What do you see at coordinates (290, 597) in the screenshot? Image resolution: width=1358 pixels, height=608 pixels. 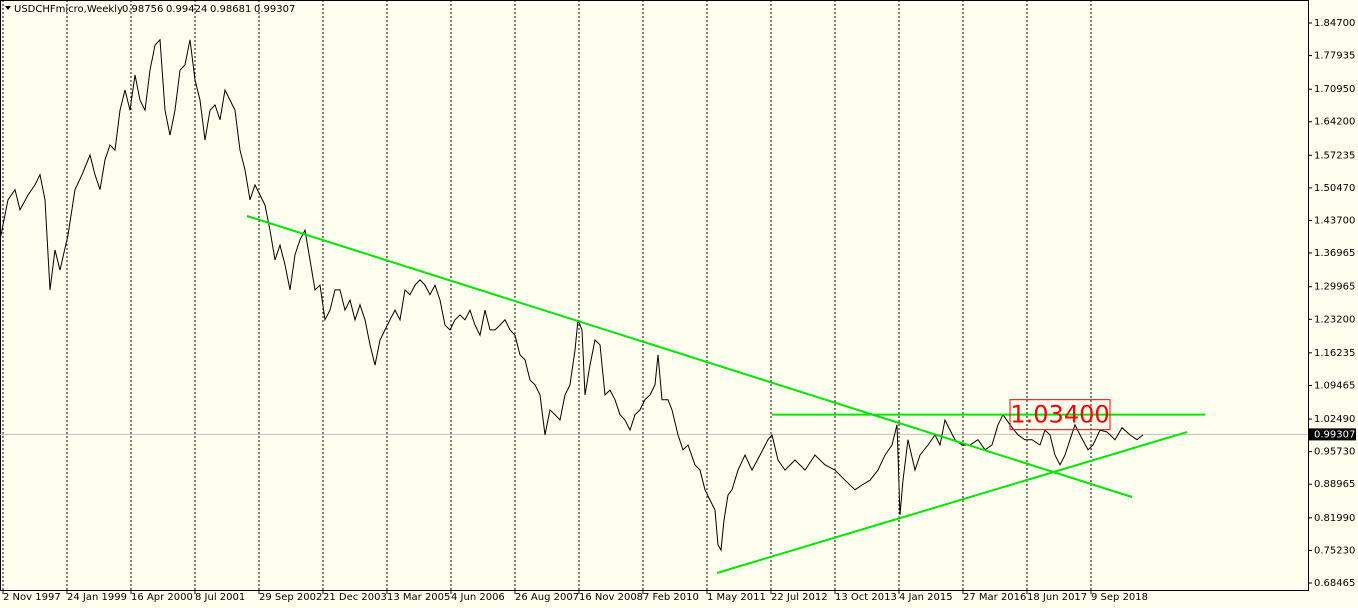 I see `x-tick-label: 29 Sep 2002` at bounding box center [290, 597].